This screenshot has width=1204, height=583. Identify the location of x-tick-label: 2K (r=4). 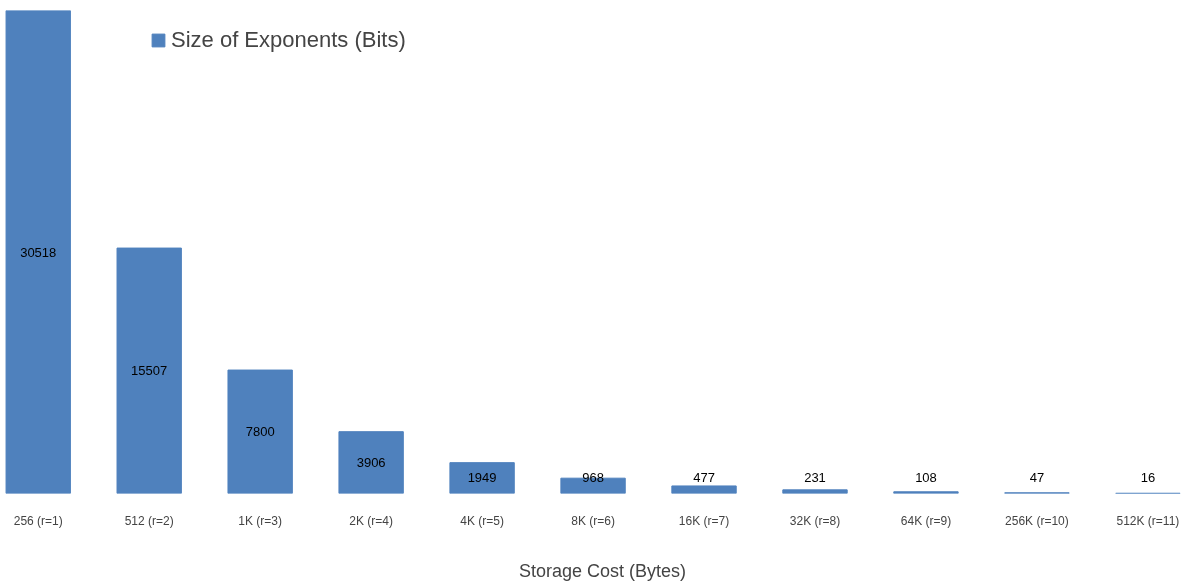
(371, 520).